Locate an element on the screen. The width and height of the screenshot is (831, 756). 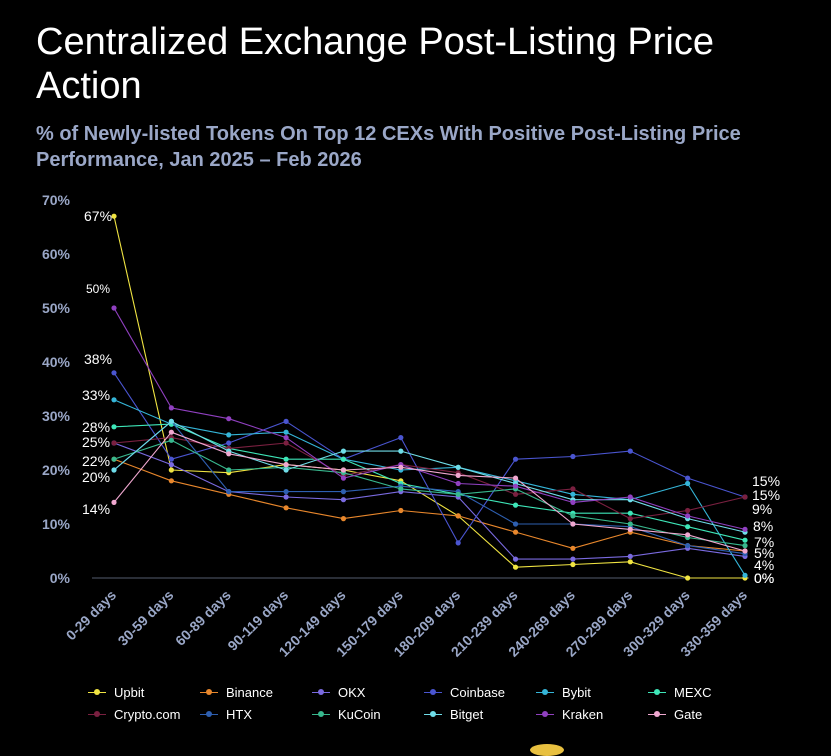
x-tick-label: 30-59 days is located at coordinates (146, 618).